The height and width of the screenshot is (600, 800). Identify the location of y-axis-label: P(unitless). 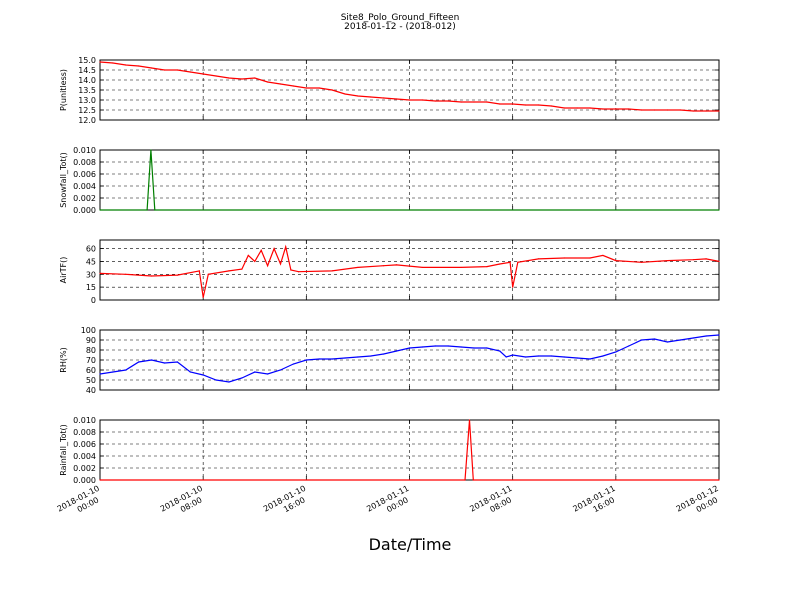
(63, 90).